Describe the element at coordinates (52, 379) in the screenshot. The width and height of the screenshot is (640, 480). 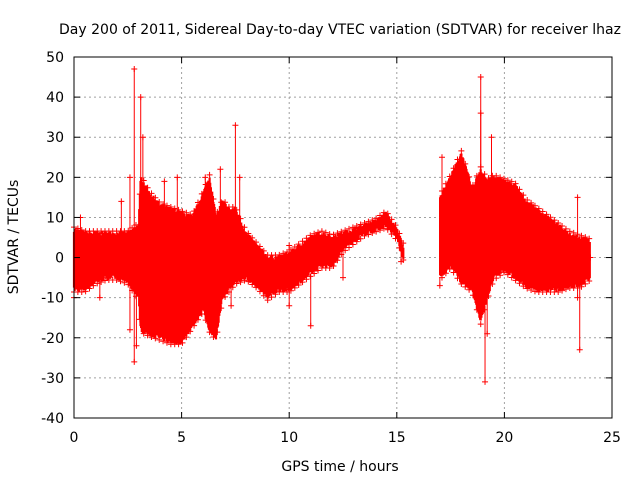
I see `y-tick-label: -30` at that location.